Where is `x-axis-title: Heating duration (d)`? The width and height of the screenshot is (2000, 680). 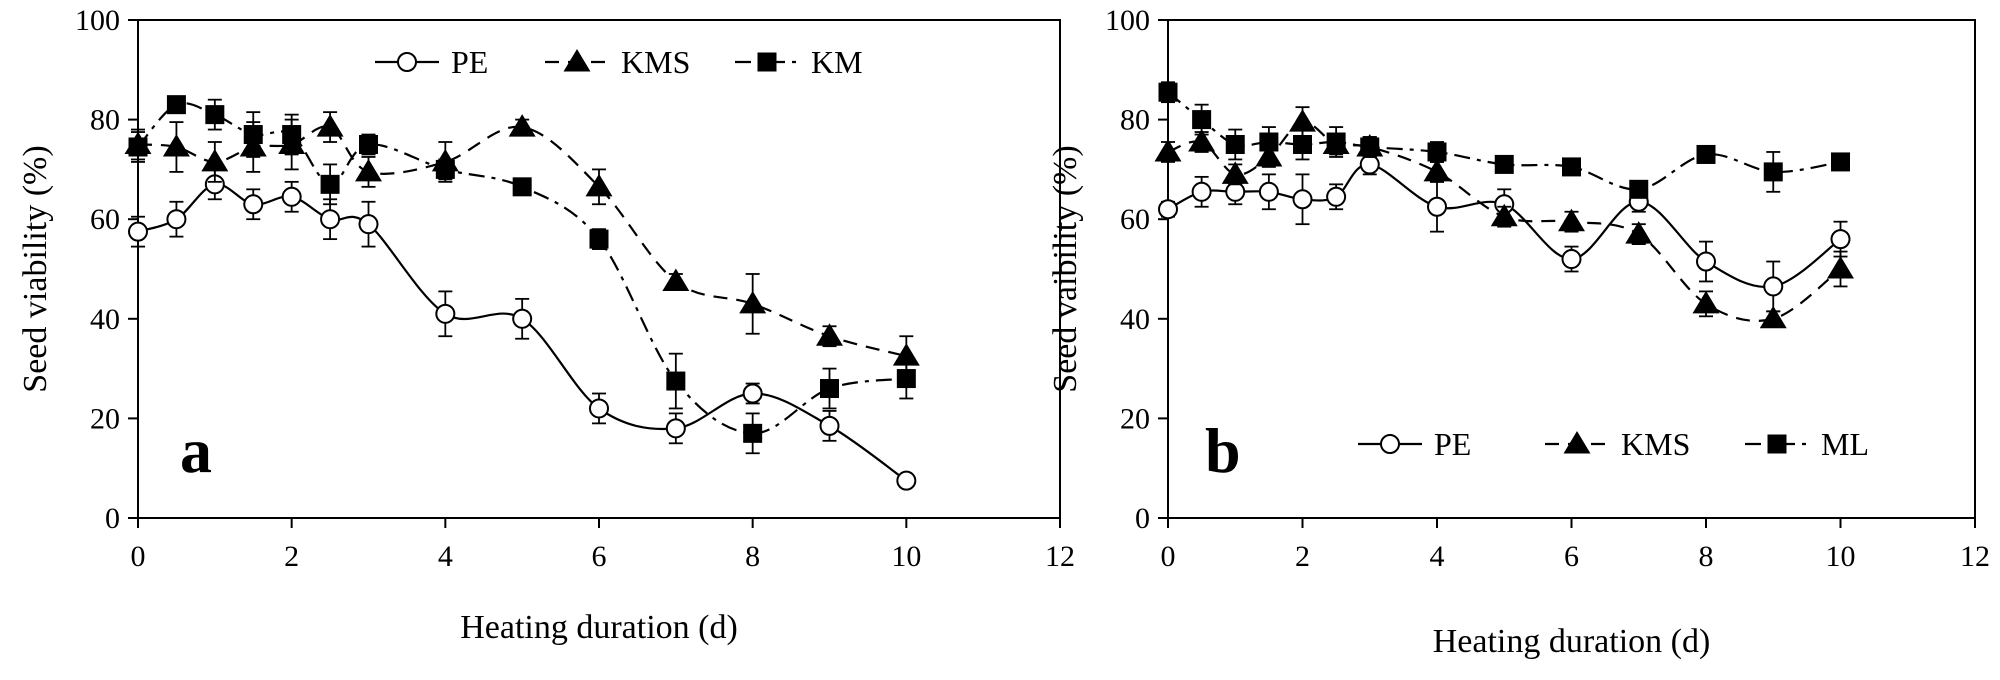 x-axis-title: Heating duration (d) is located at coordinates (599, 627).